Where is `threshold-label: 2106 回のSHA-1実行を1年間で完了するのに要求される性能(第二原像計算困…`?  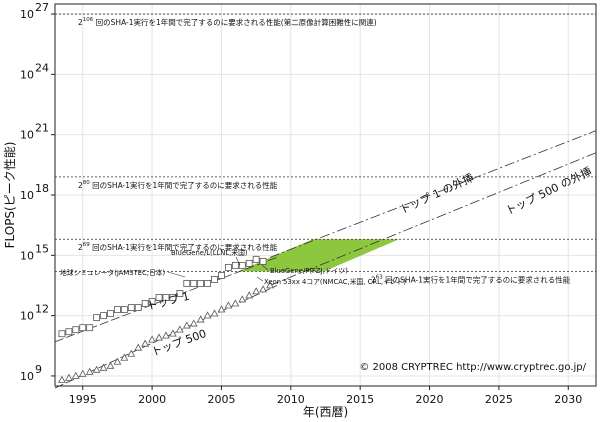
threshold-label: 2106 回のSHA-1実行を1年間で完了するのに要求される性能(第二原像計算困… is located at coordinates (227, 22).